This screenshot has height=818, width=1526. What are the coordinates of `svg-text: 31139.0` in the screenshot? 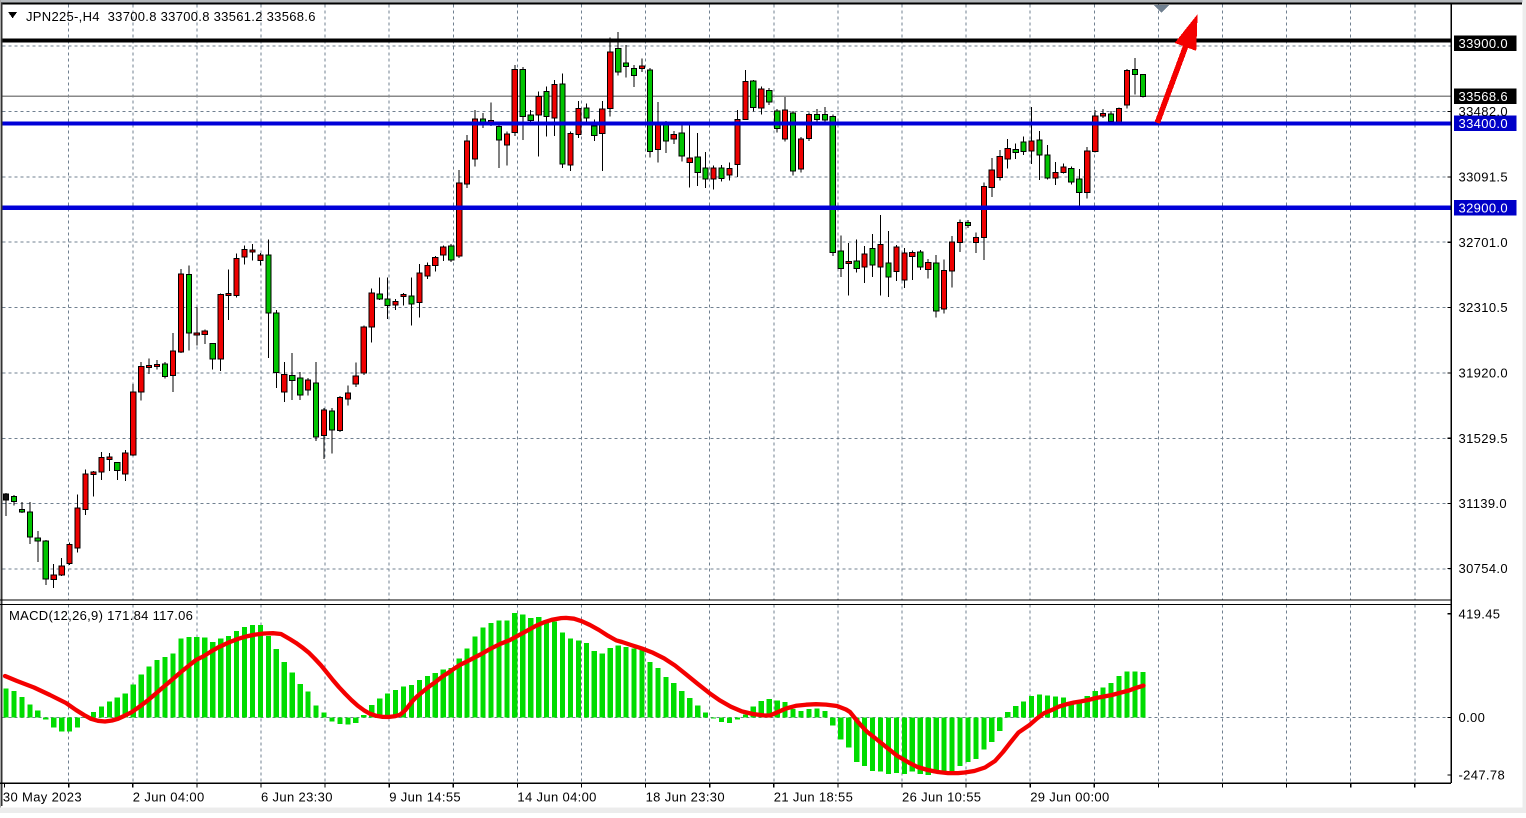 It's located at (1483, 503).